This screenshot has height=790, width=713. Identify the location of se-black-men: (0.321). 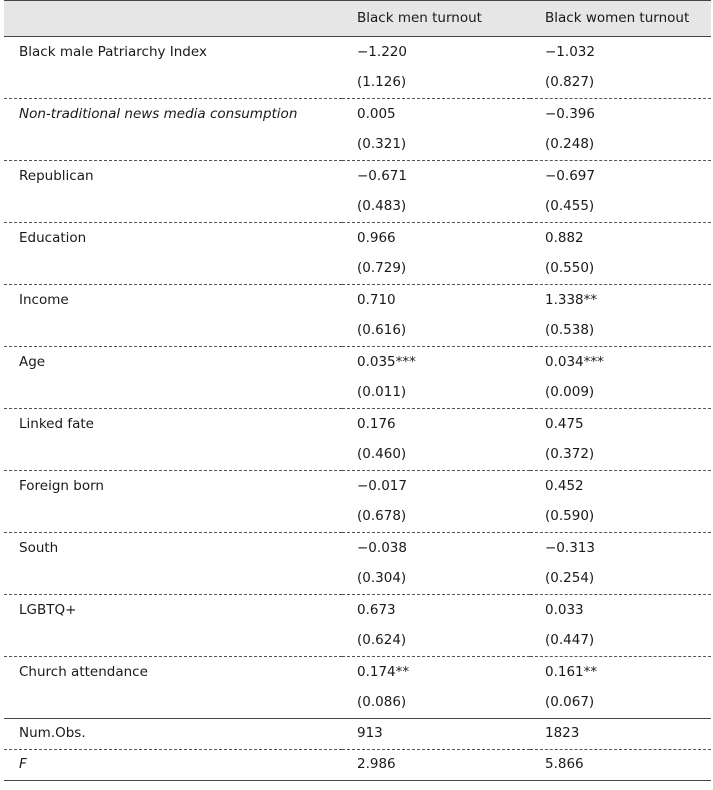
(436, 145).